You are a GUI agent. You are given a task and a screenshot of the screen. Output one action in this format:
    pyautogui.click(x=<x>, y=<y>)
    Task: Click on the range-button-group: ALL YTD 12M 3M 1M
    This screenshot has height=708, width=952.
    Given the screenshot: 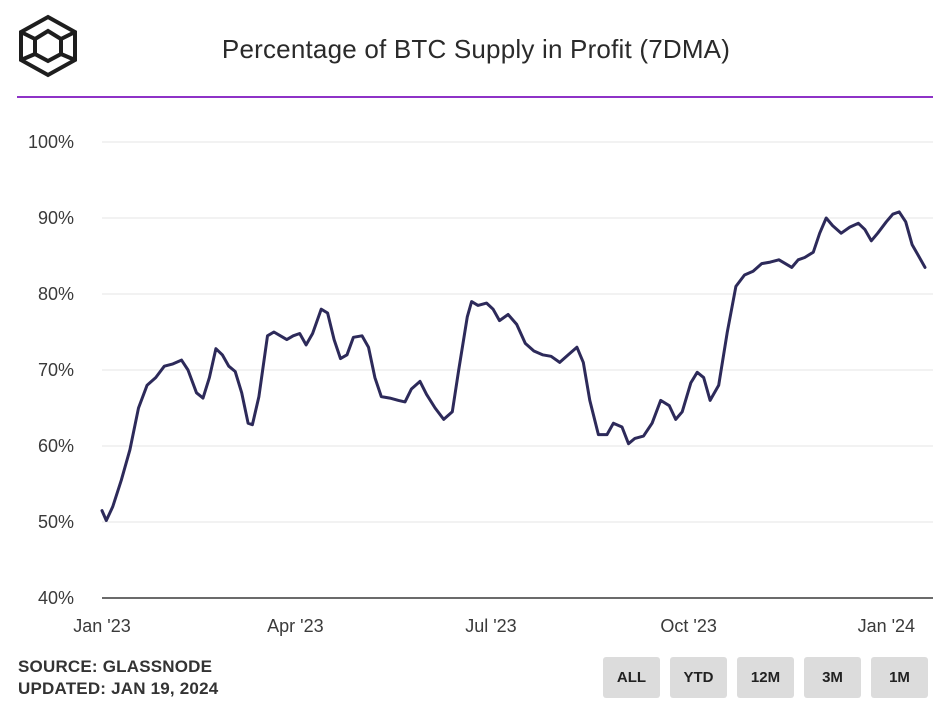 What is the action you would take?
    pyautogui.click(x=765, y=677)
    